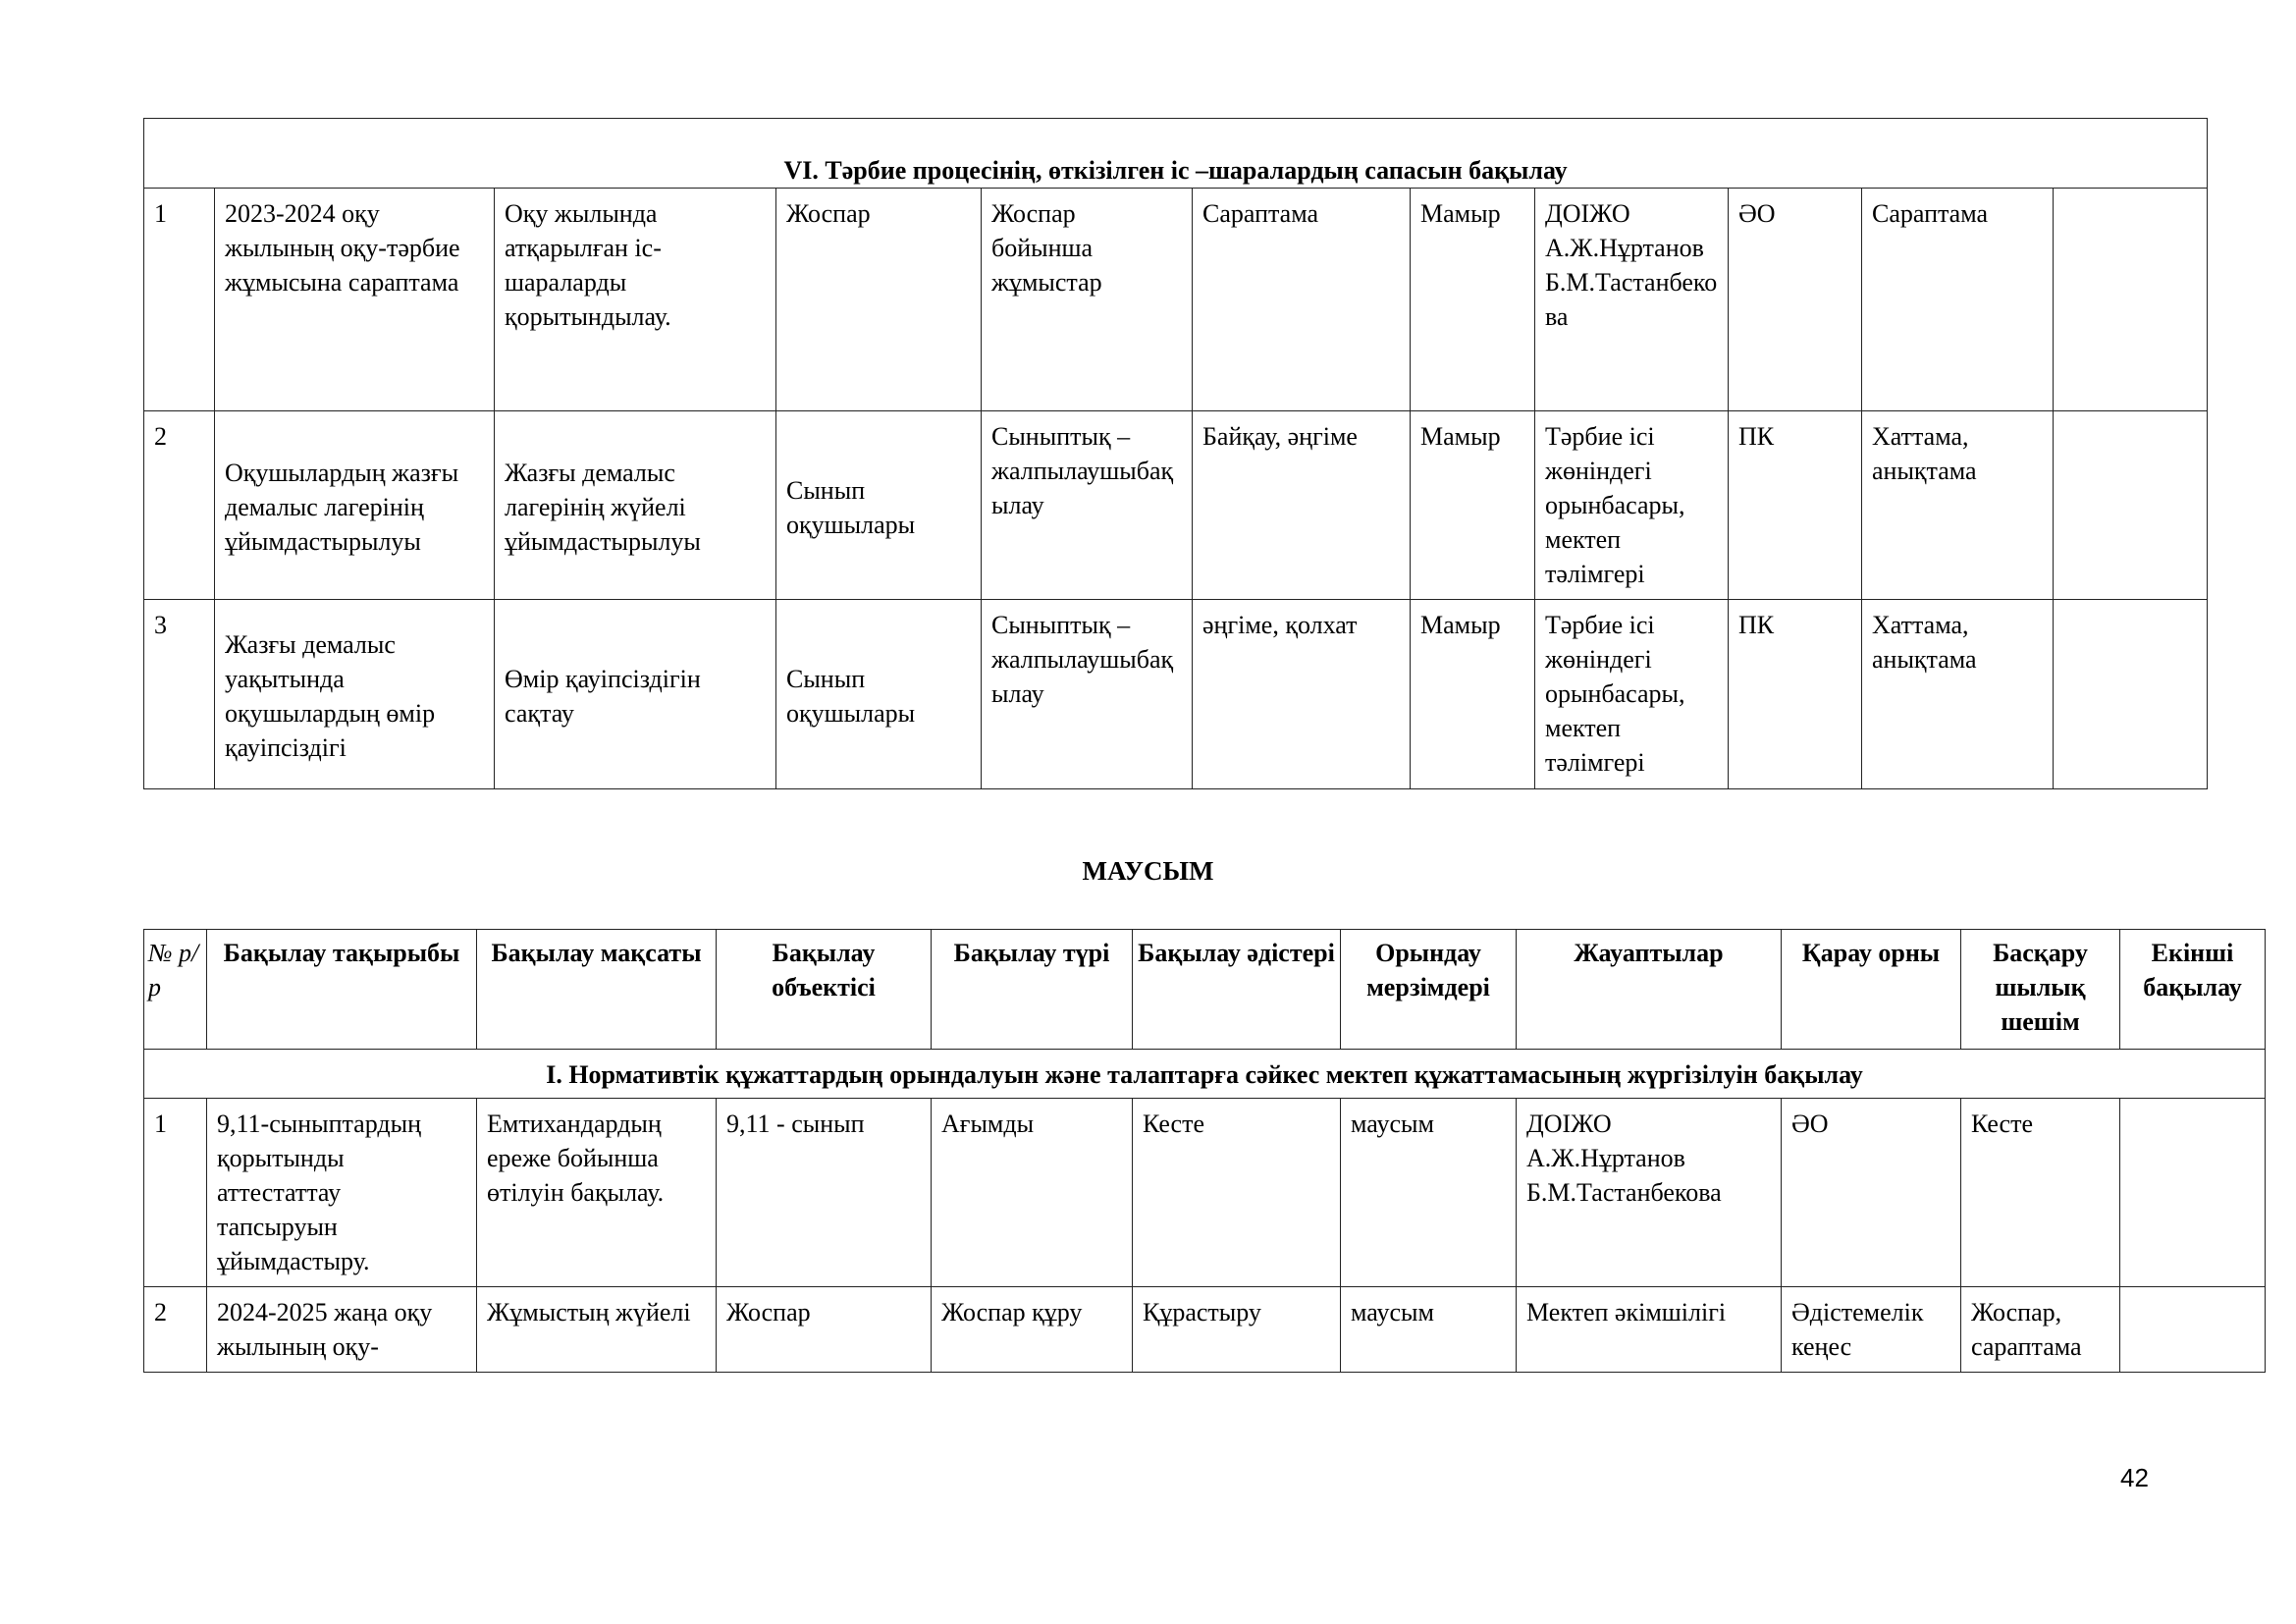  I want to click on page-number: 42, so click(2134, 1477).